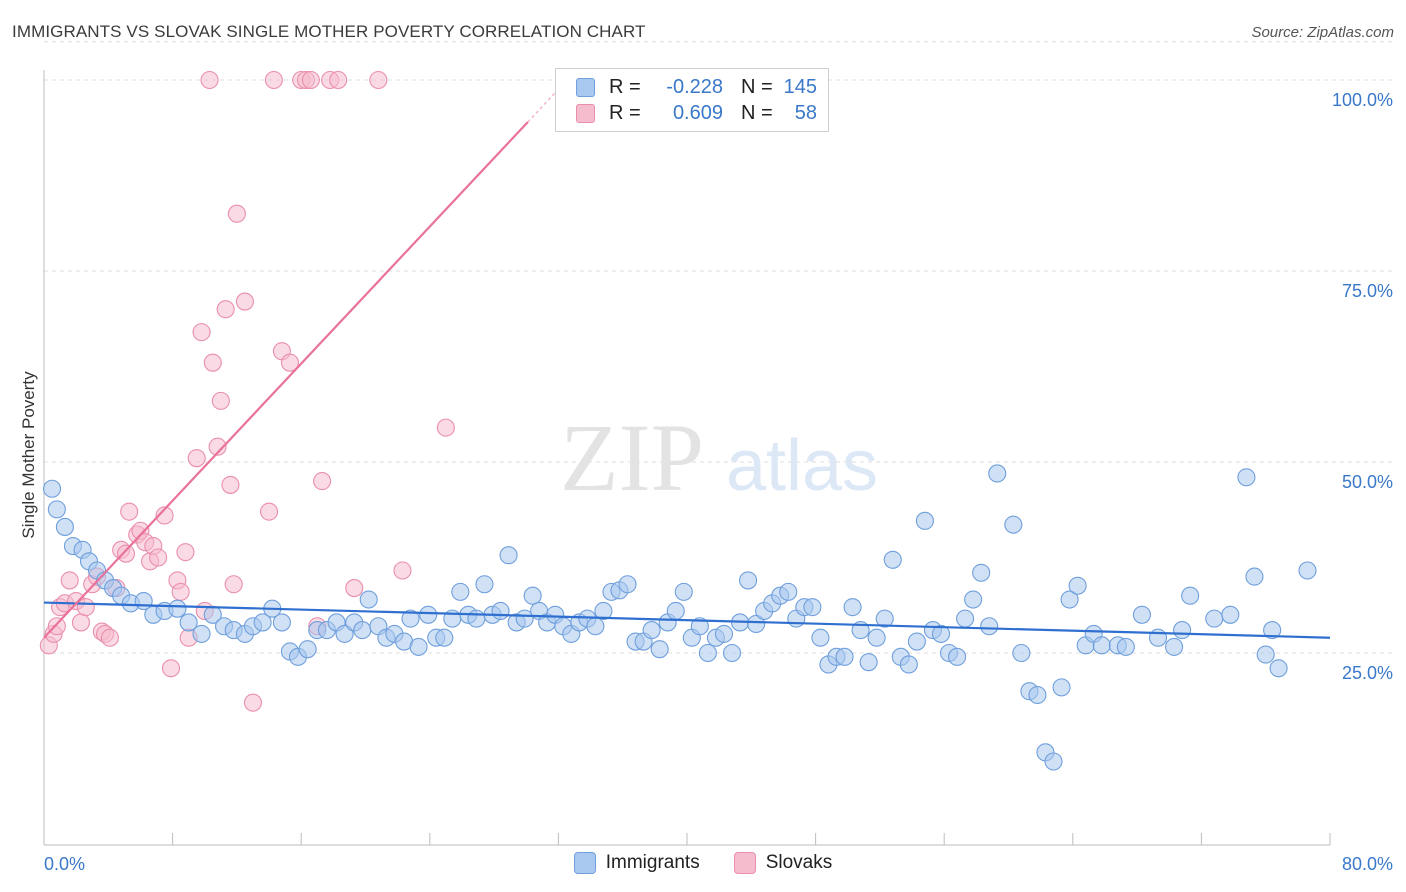 This screenshot has width=1406, height=892. I want to click on y-tick-label: 100.0%, so click(1362, 100).